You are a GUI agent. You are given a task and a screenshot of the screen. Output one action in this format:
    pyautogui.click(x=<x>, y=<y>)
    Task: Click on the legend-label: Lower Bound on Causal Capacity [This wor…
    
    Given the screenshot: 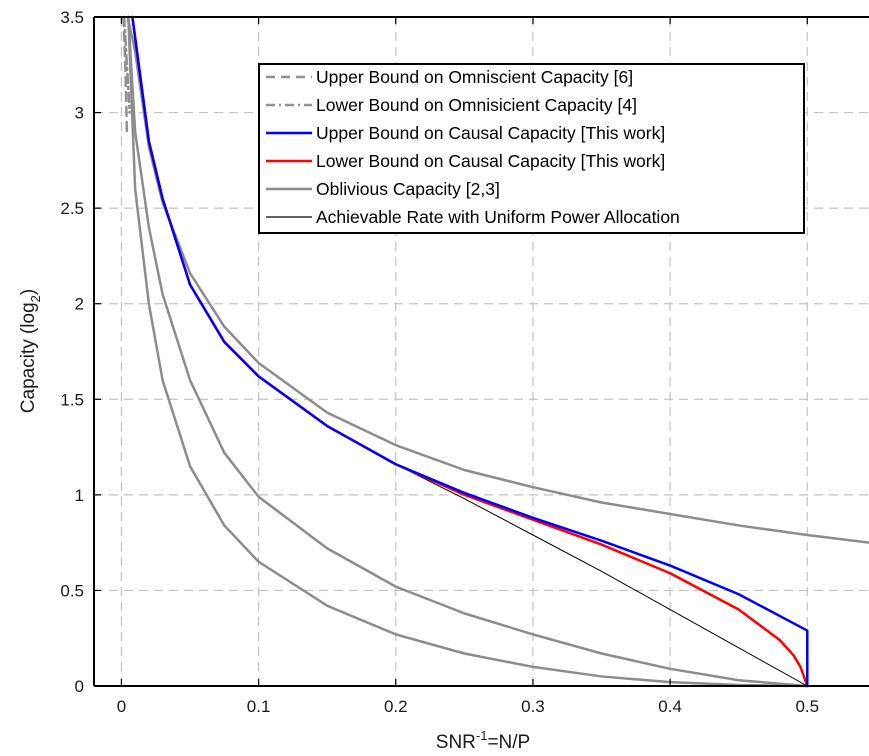 What is the action you would take?
    pyautogui.click(x=490, y=161)
    